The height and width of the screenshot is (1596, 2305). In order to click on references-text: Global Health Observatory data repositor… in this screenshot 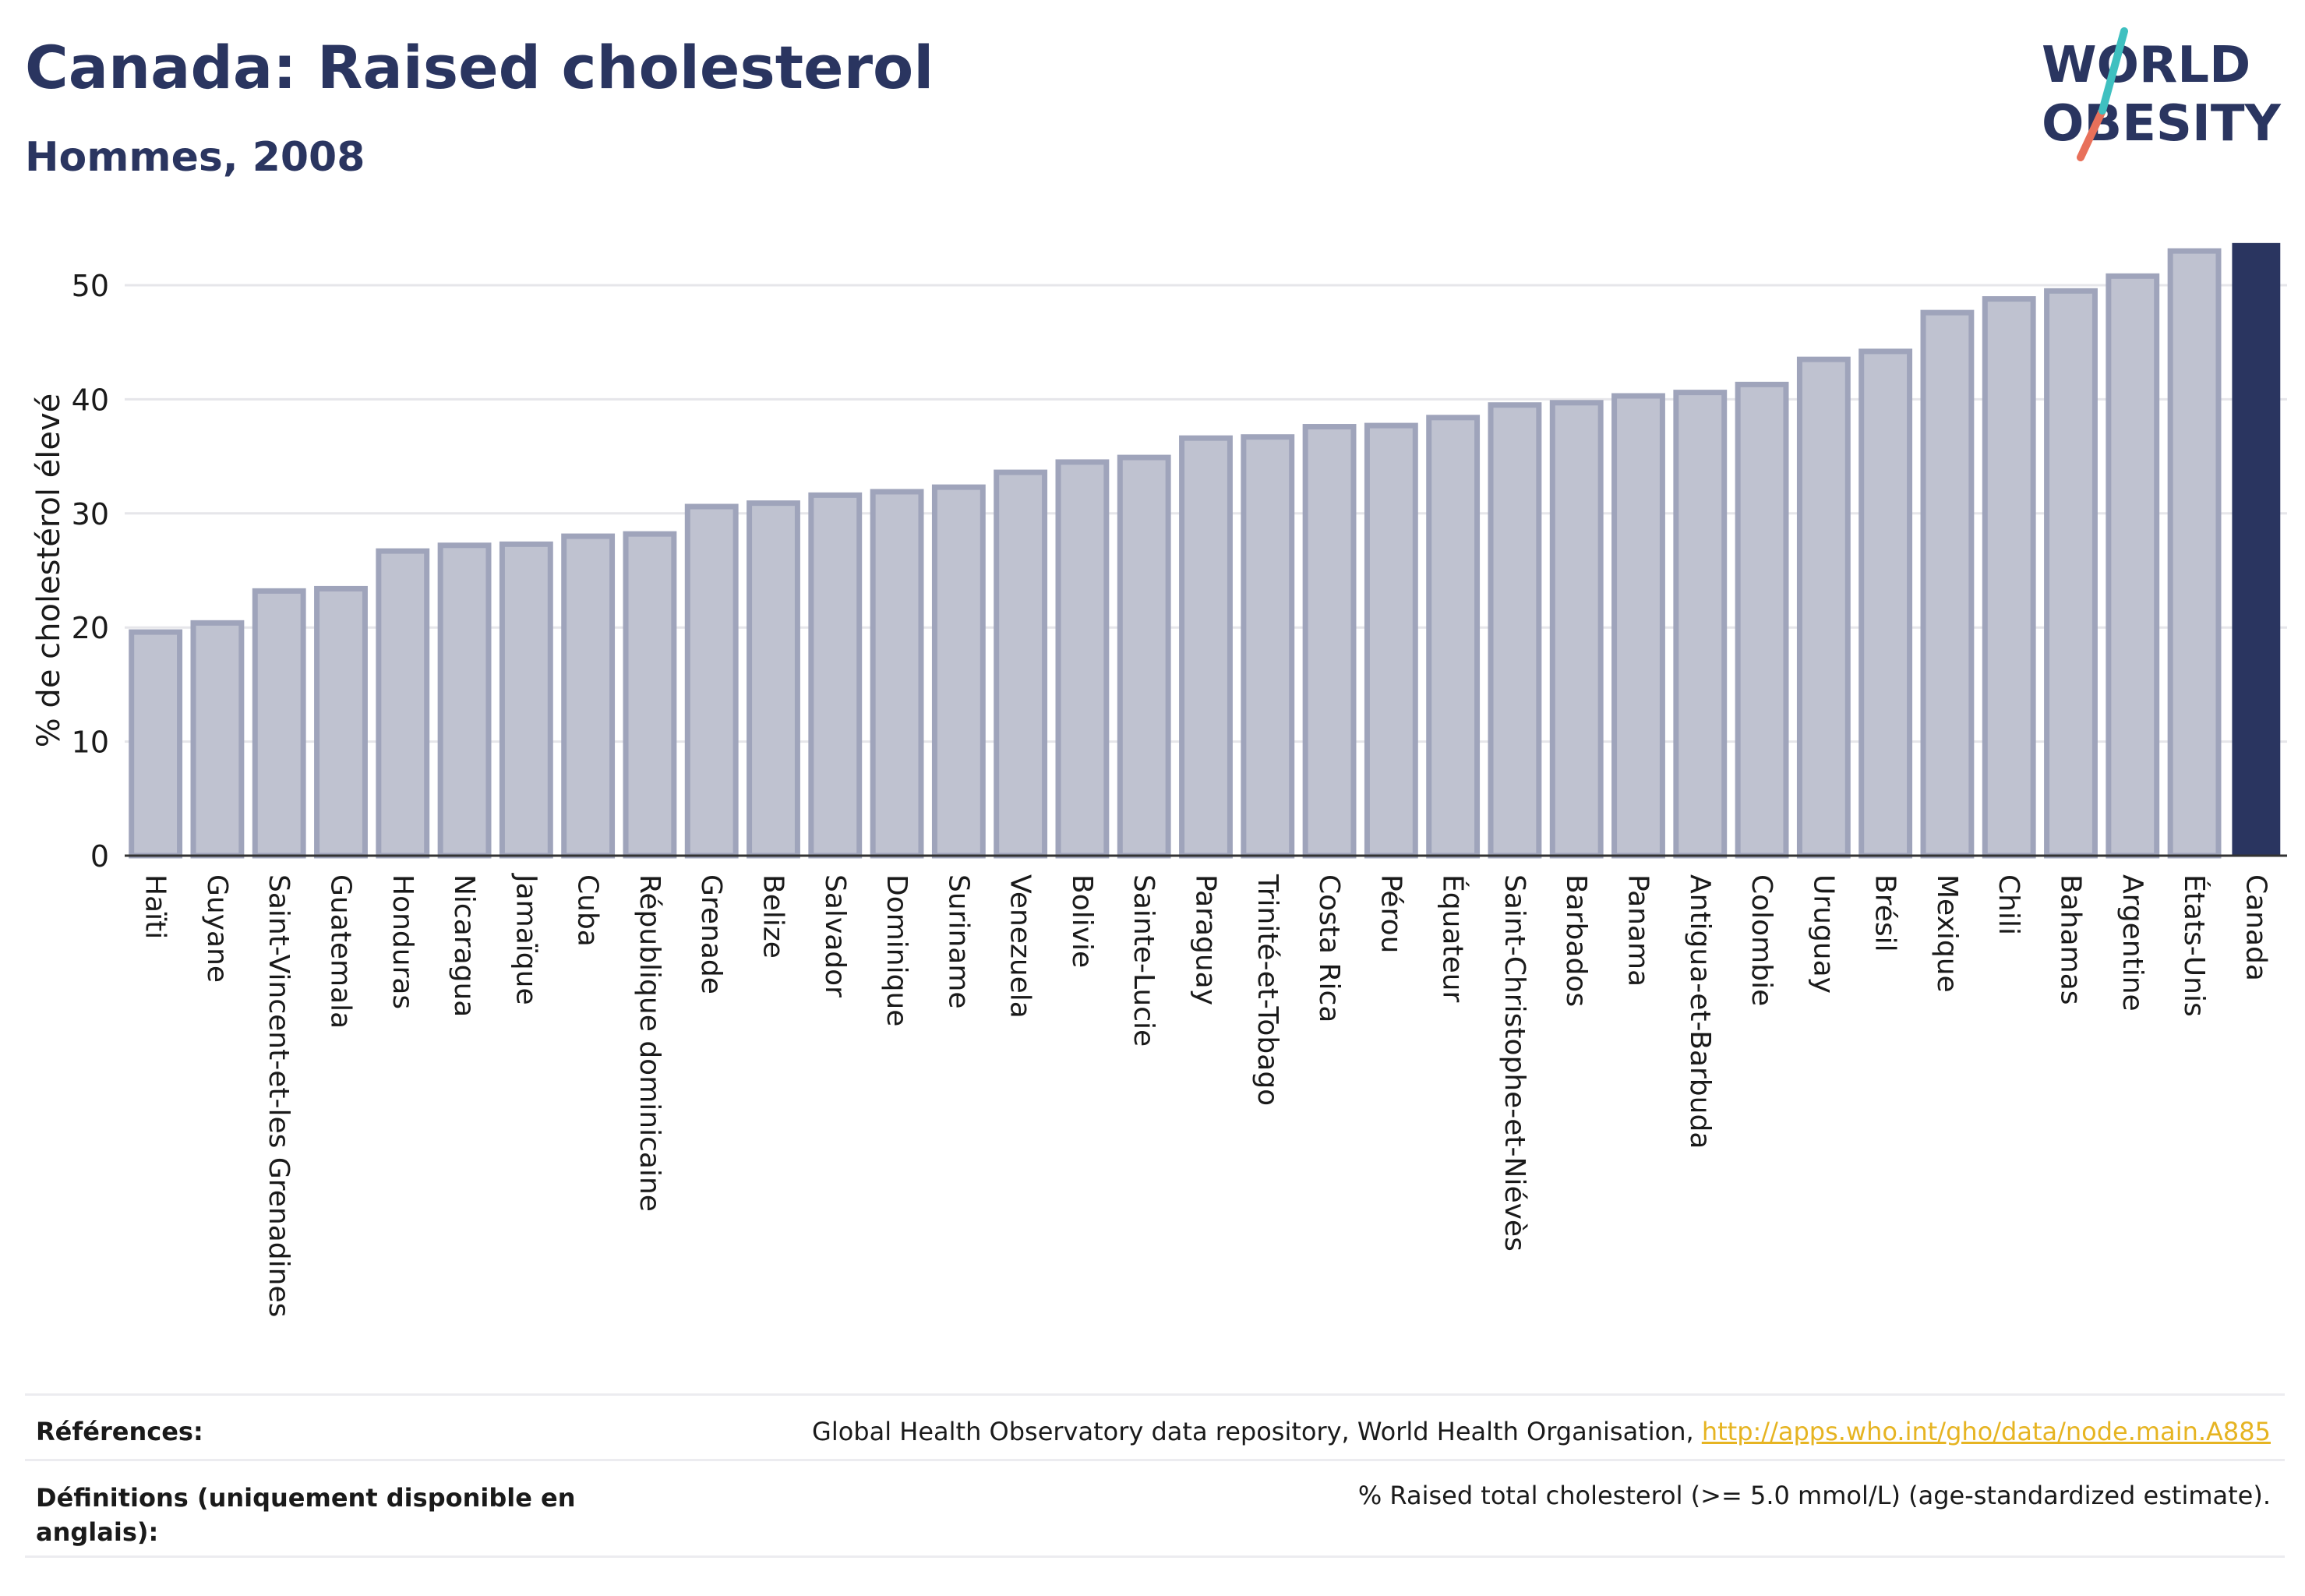, I will do `click(1541, 1431)`.